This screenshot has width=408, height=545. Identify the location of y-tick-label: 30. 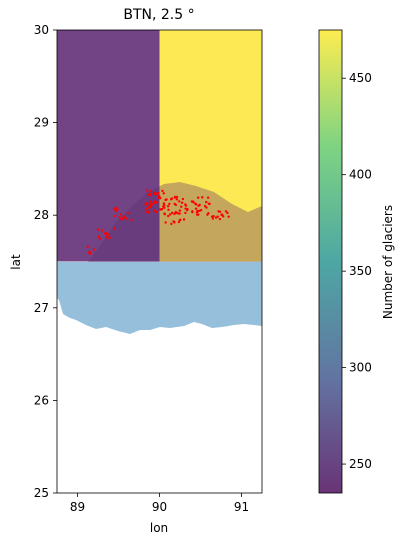
(41, 30).